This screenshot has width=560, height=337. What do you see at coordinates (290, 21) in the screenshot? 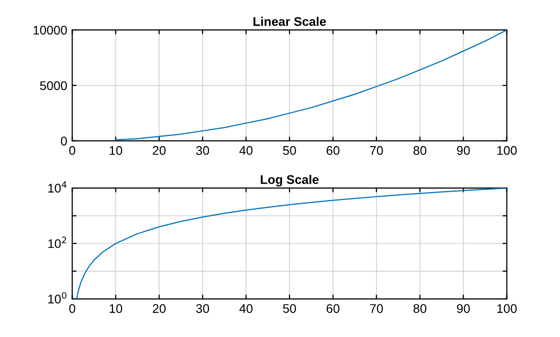
I see `chart-title: Linear Scale` at bounding box center [290, 21].